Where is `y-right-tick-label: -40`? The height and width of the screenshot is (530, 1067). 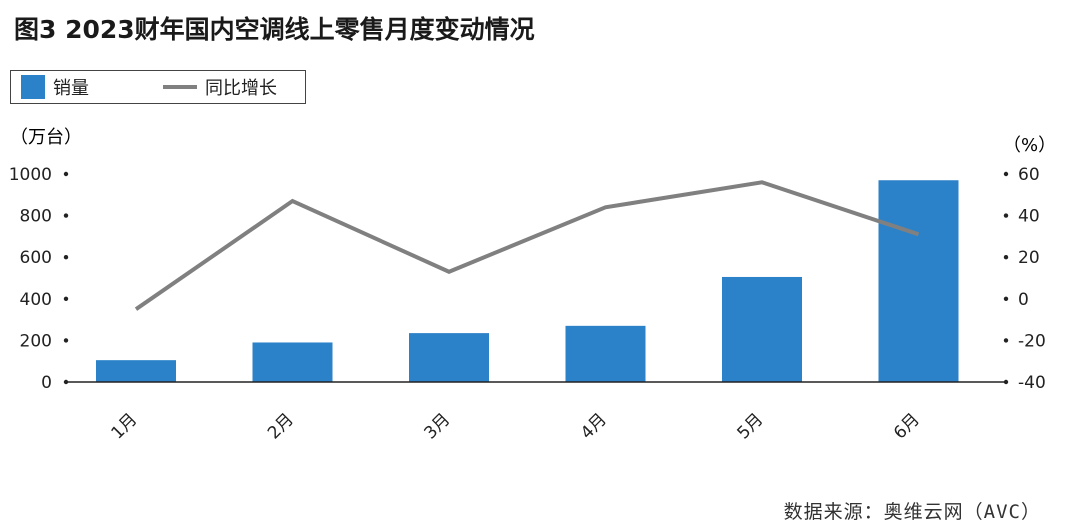
y-right-tick-label: -40 is located at coordinates (1032, 383).